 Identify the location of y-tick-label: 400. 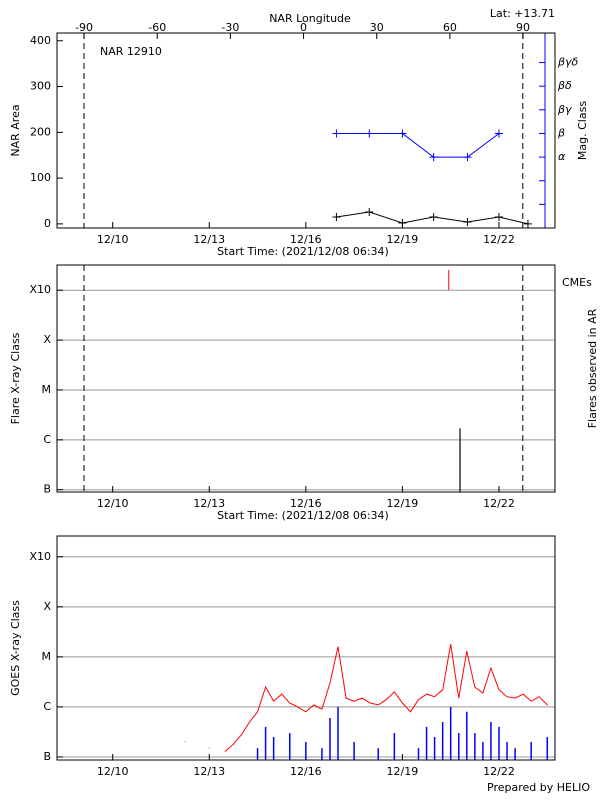
(40, 40).